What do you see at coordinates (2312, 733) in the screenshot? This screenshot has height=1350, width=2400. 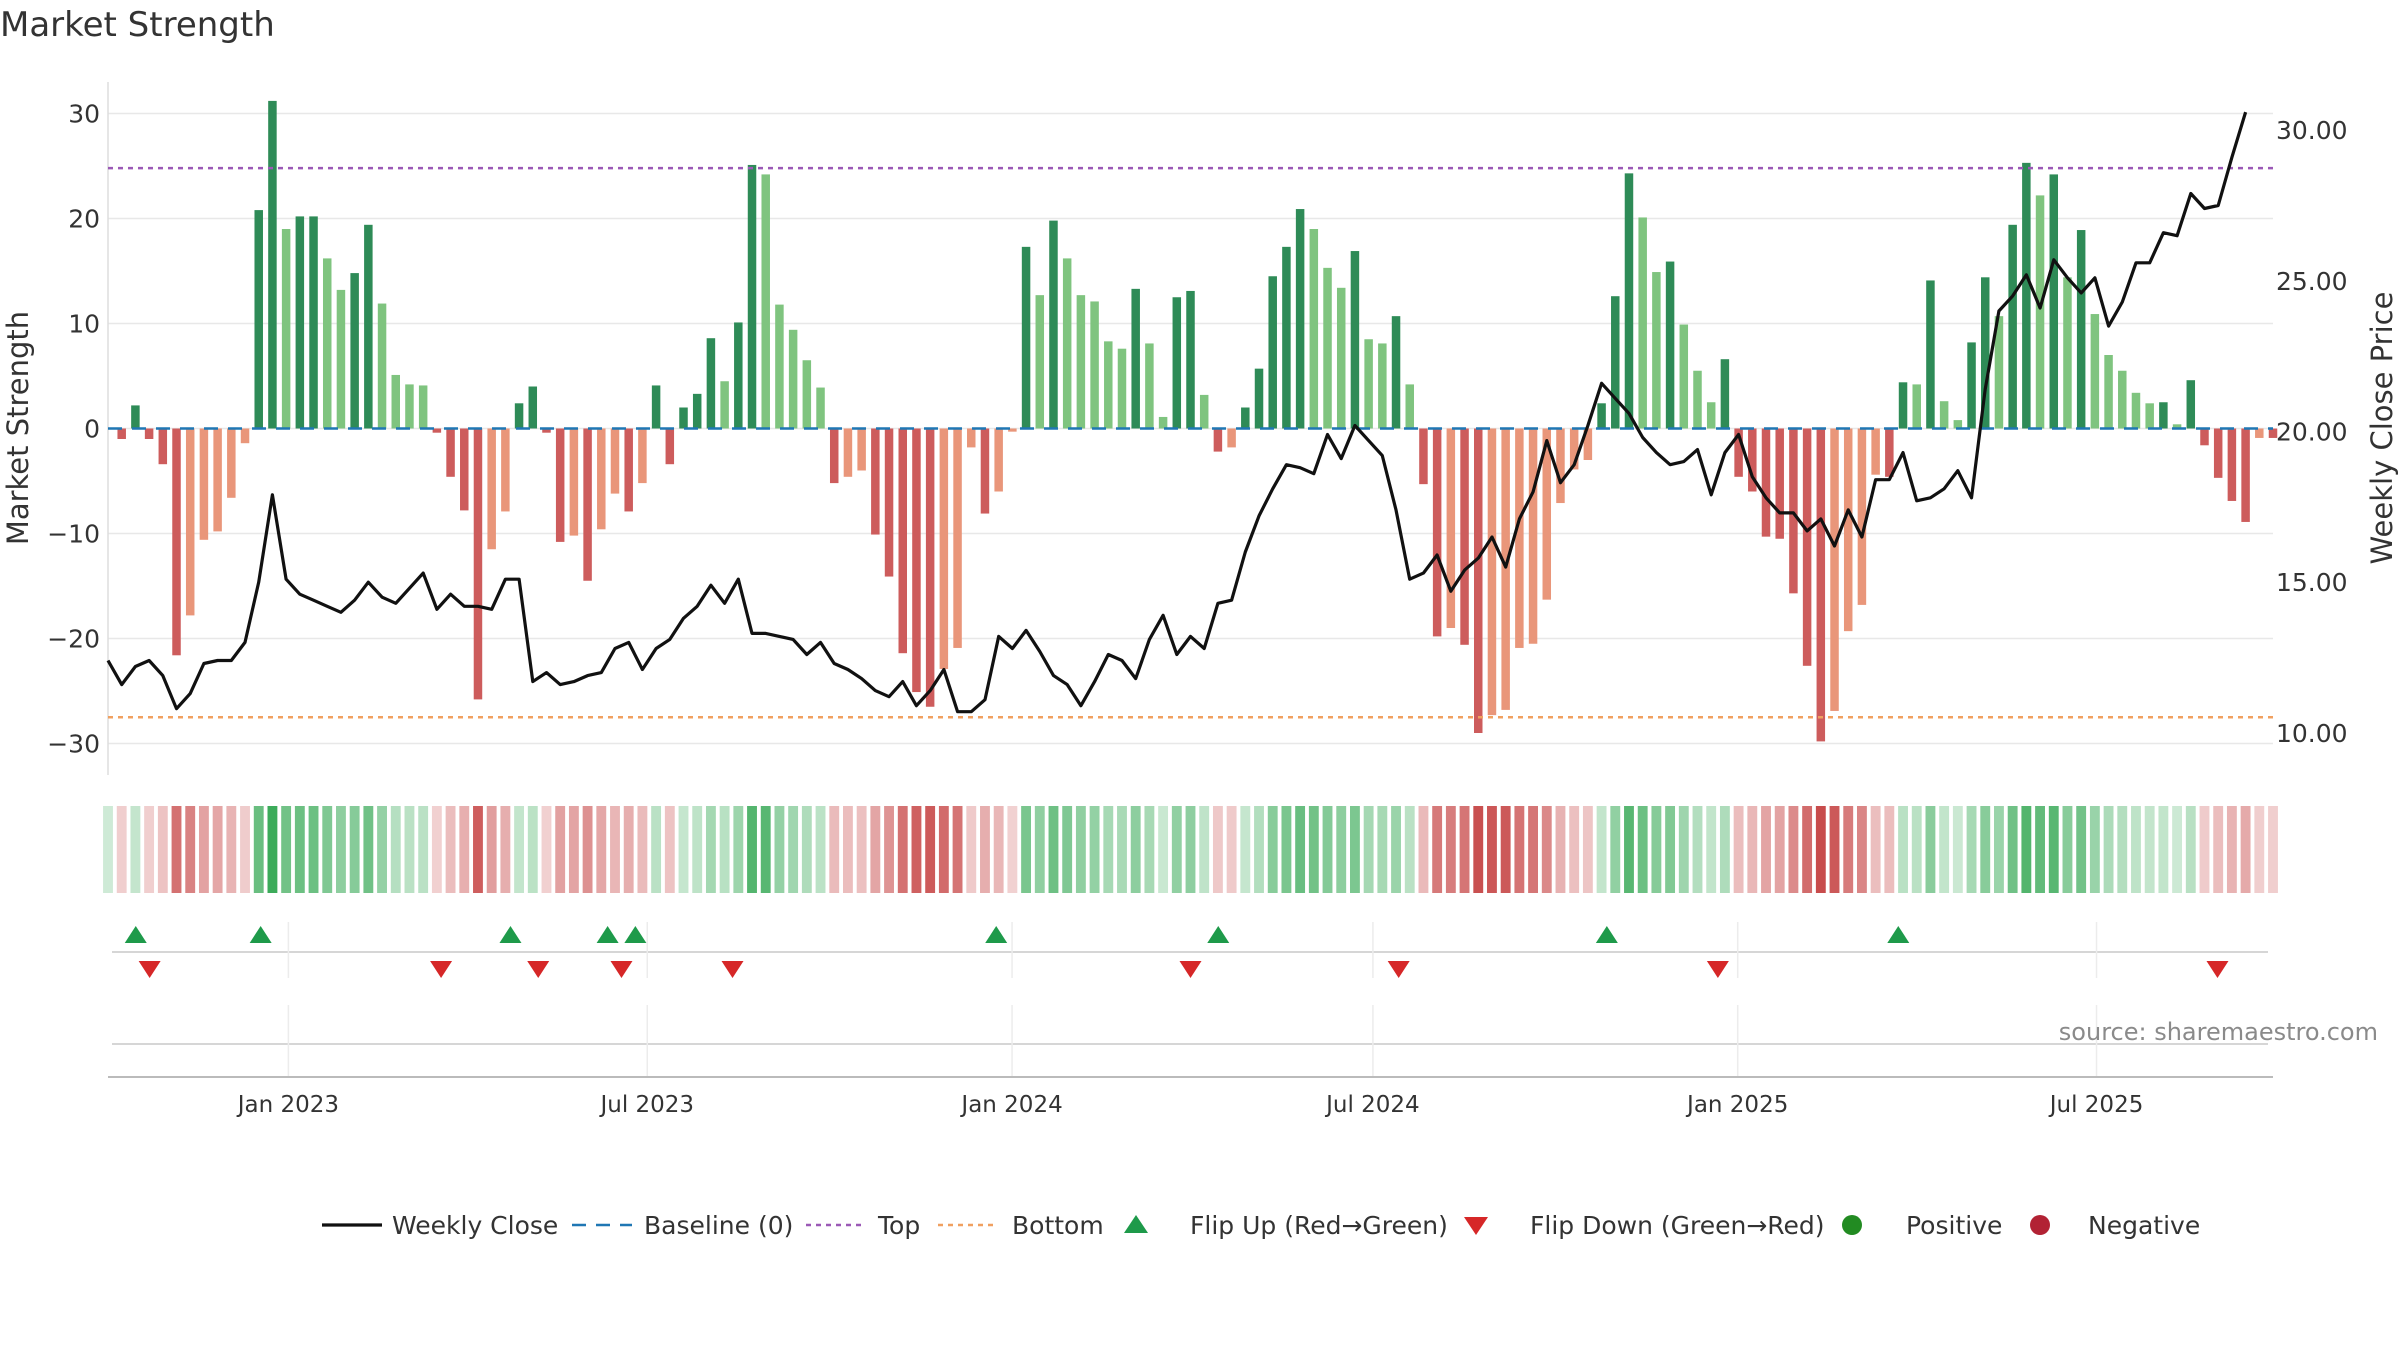 I see `y-right-tick-label: 10.00` at bounding box center [2312, 733].